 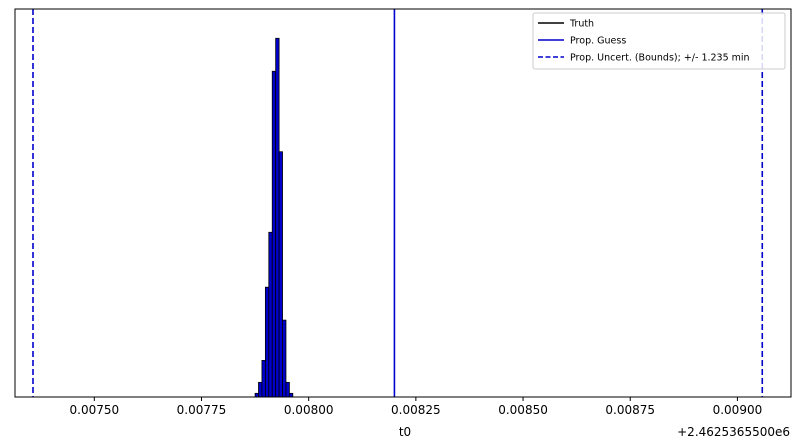 I want to click on x-tick-label: 0.00750, so click(x=95, y=410).